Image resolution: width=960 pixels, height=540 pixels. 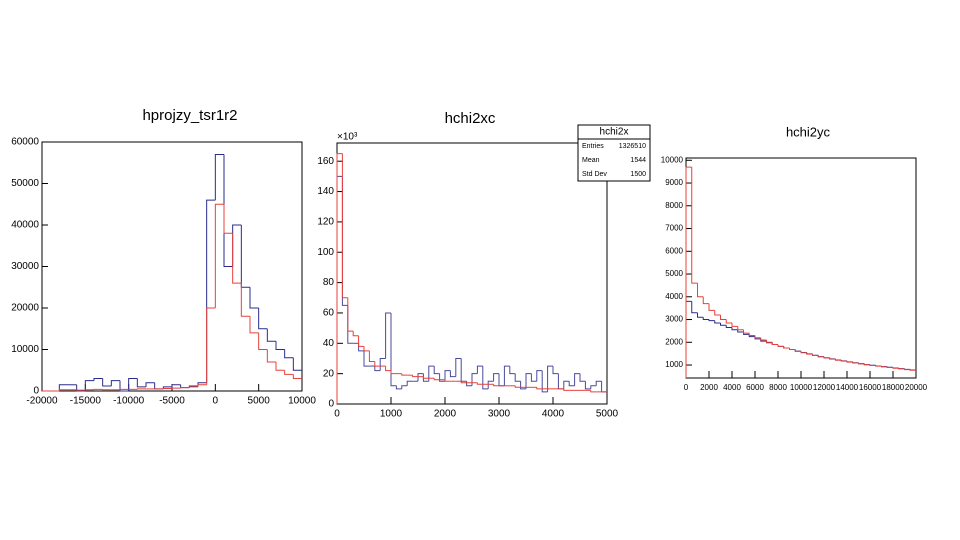 I want to click on x-tick-label: 2000, so click(x=445, y=414).